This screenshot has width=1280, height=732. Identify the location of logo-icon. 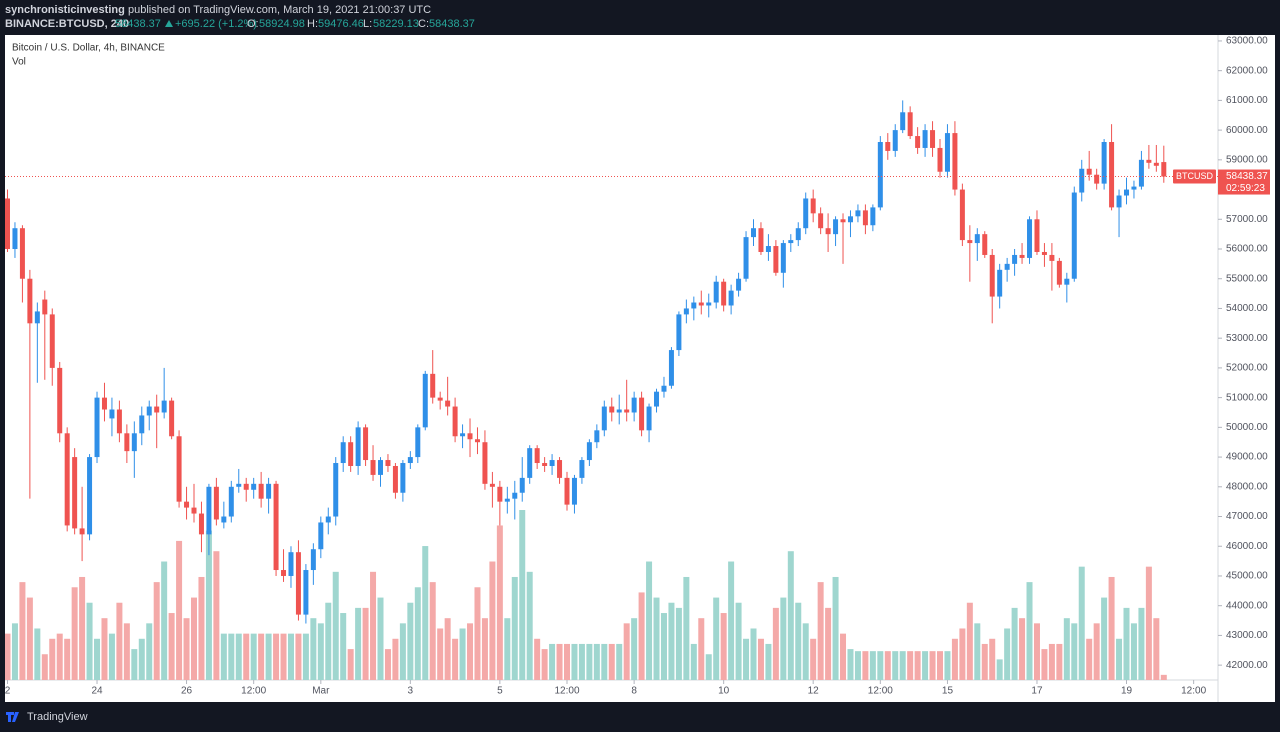
(12, 717).